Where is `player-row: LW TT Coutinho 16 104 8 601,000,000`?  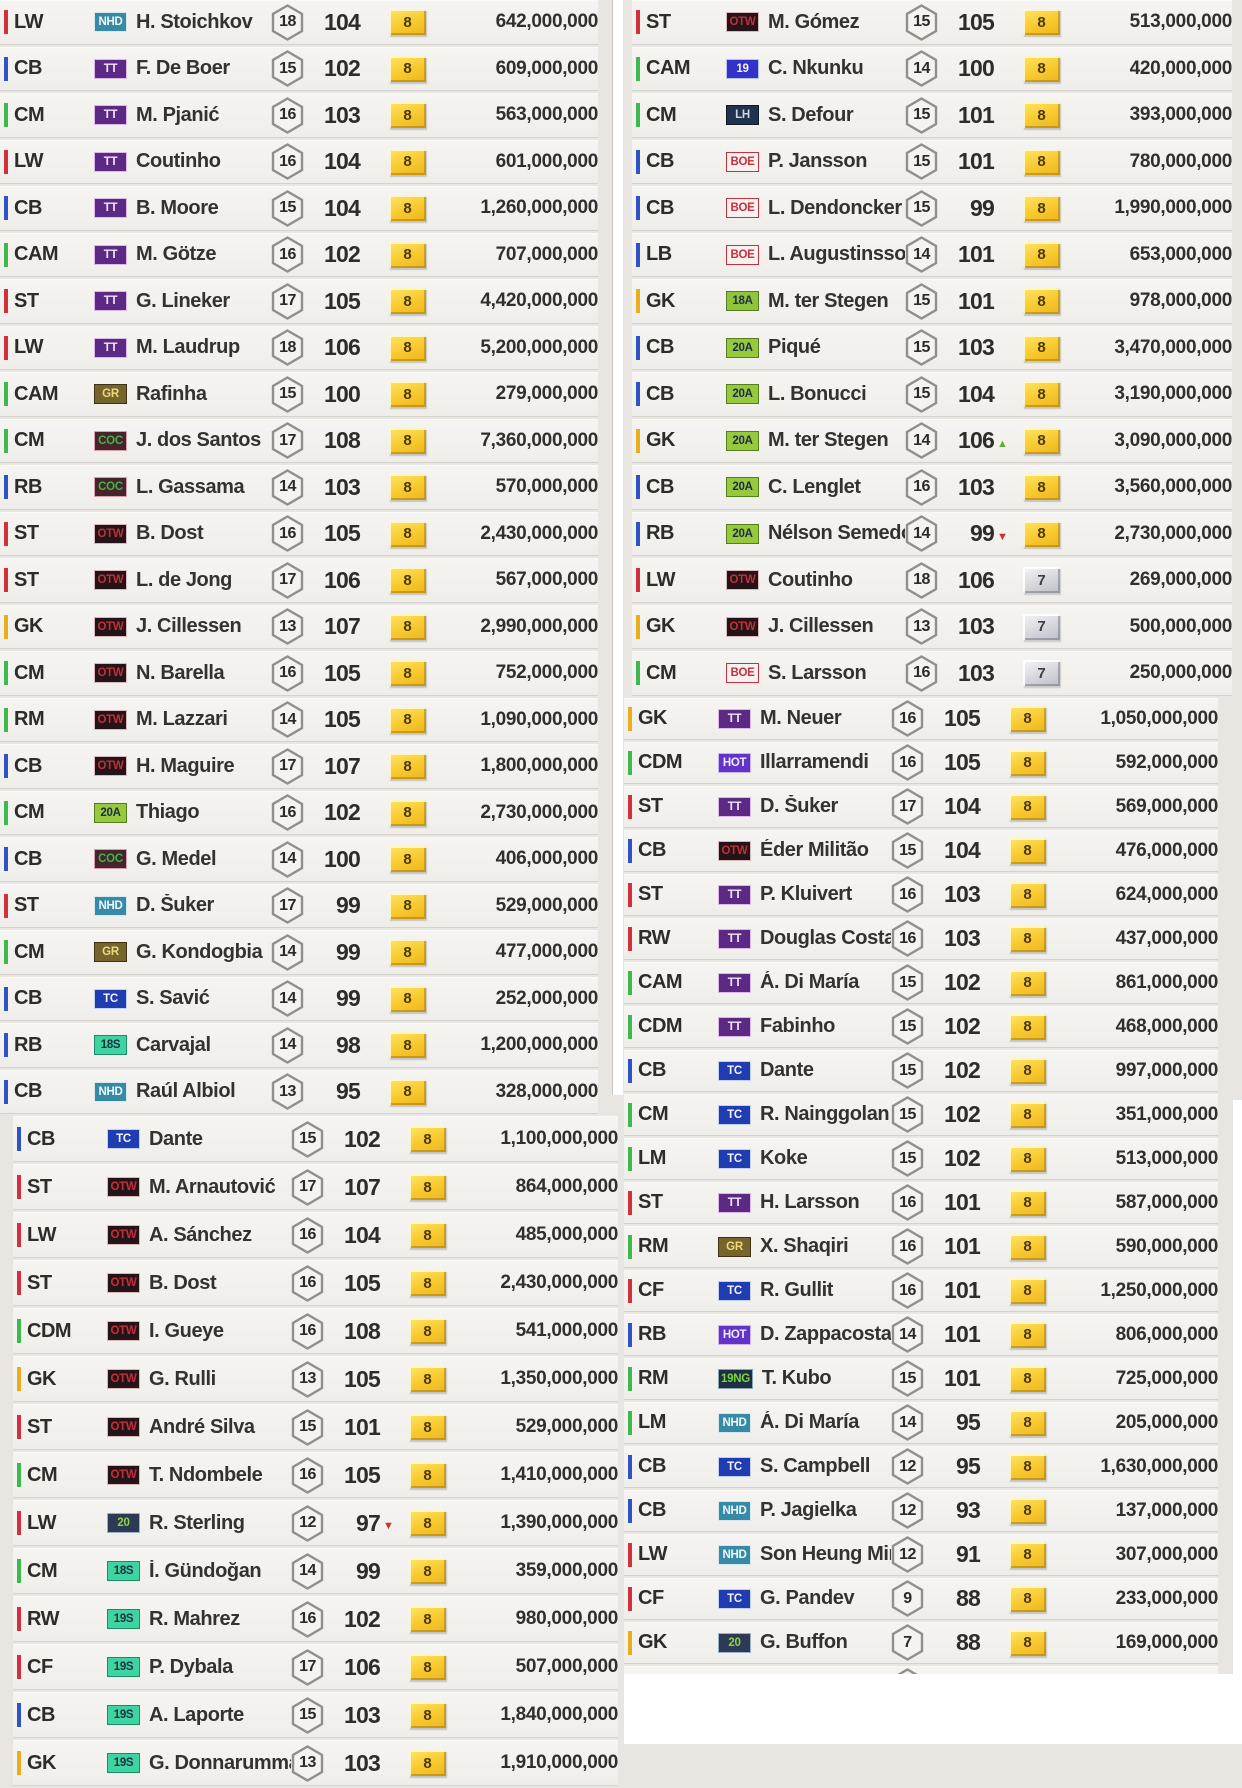
player-row: LW TT Coutinho 16 104 8 601,000,000 is located at coordinates (299, 161).